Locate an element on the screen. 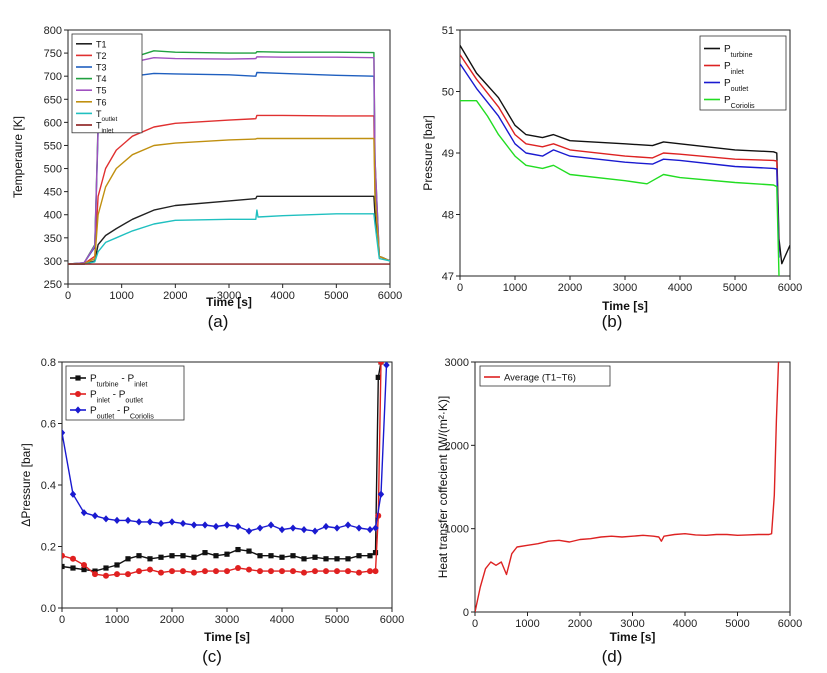 The width and height of the screenshot is (827, 673). plot-frame is located at coordinates (632, 487).